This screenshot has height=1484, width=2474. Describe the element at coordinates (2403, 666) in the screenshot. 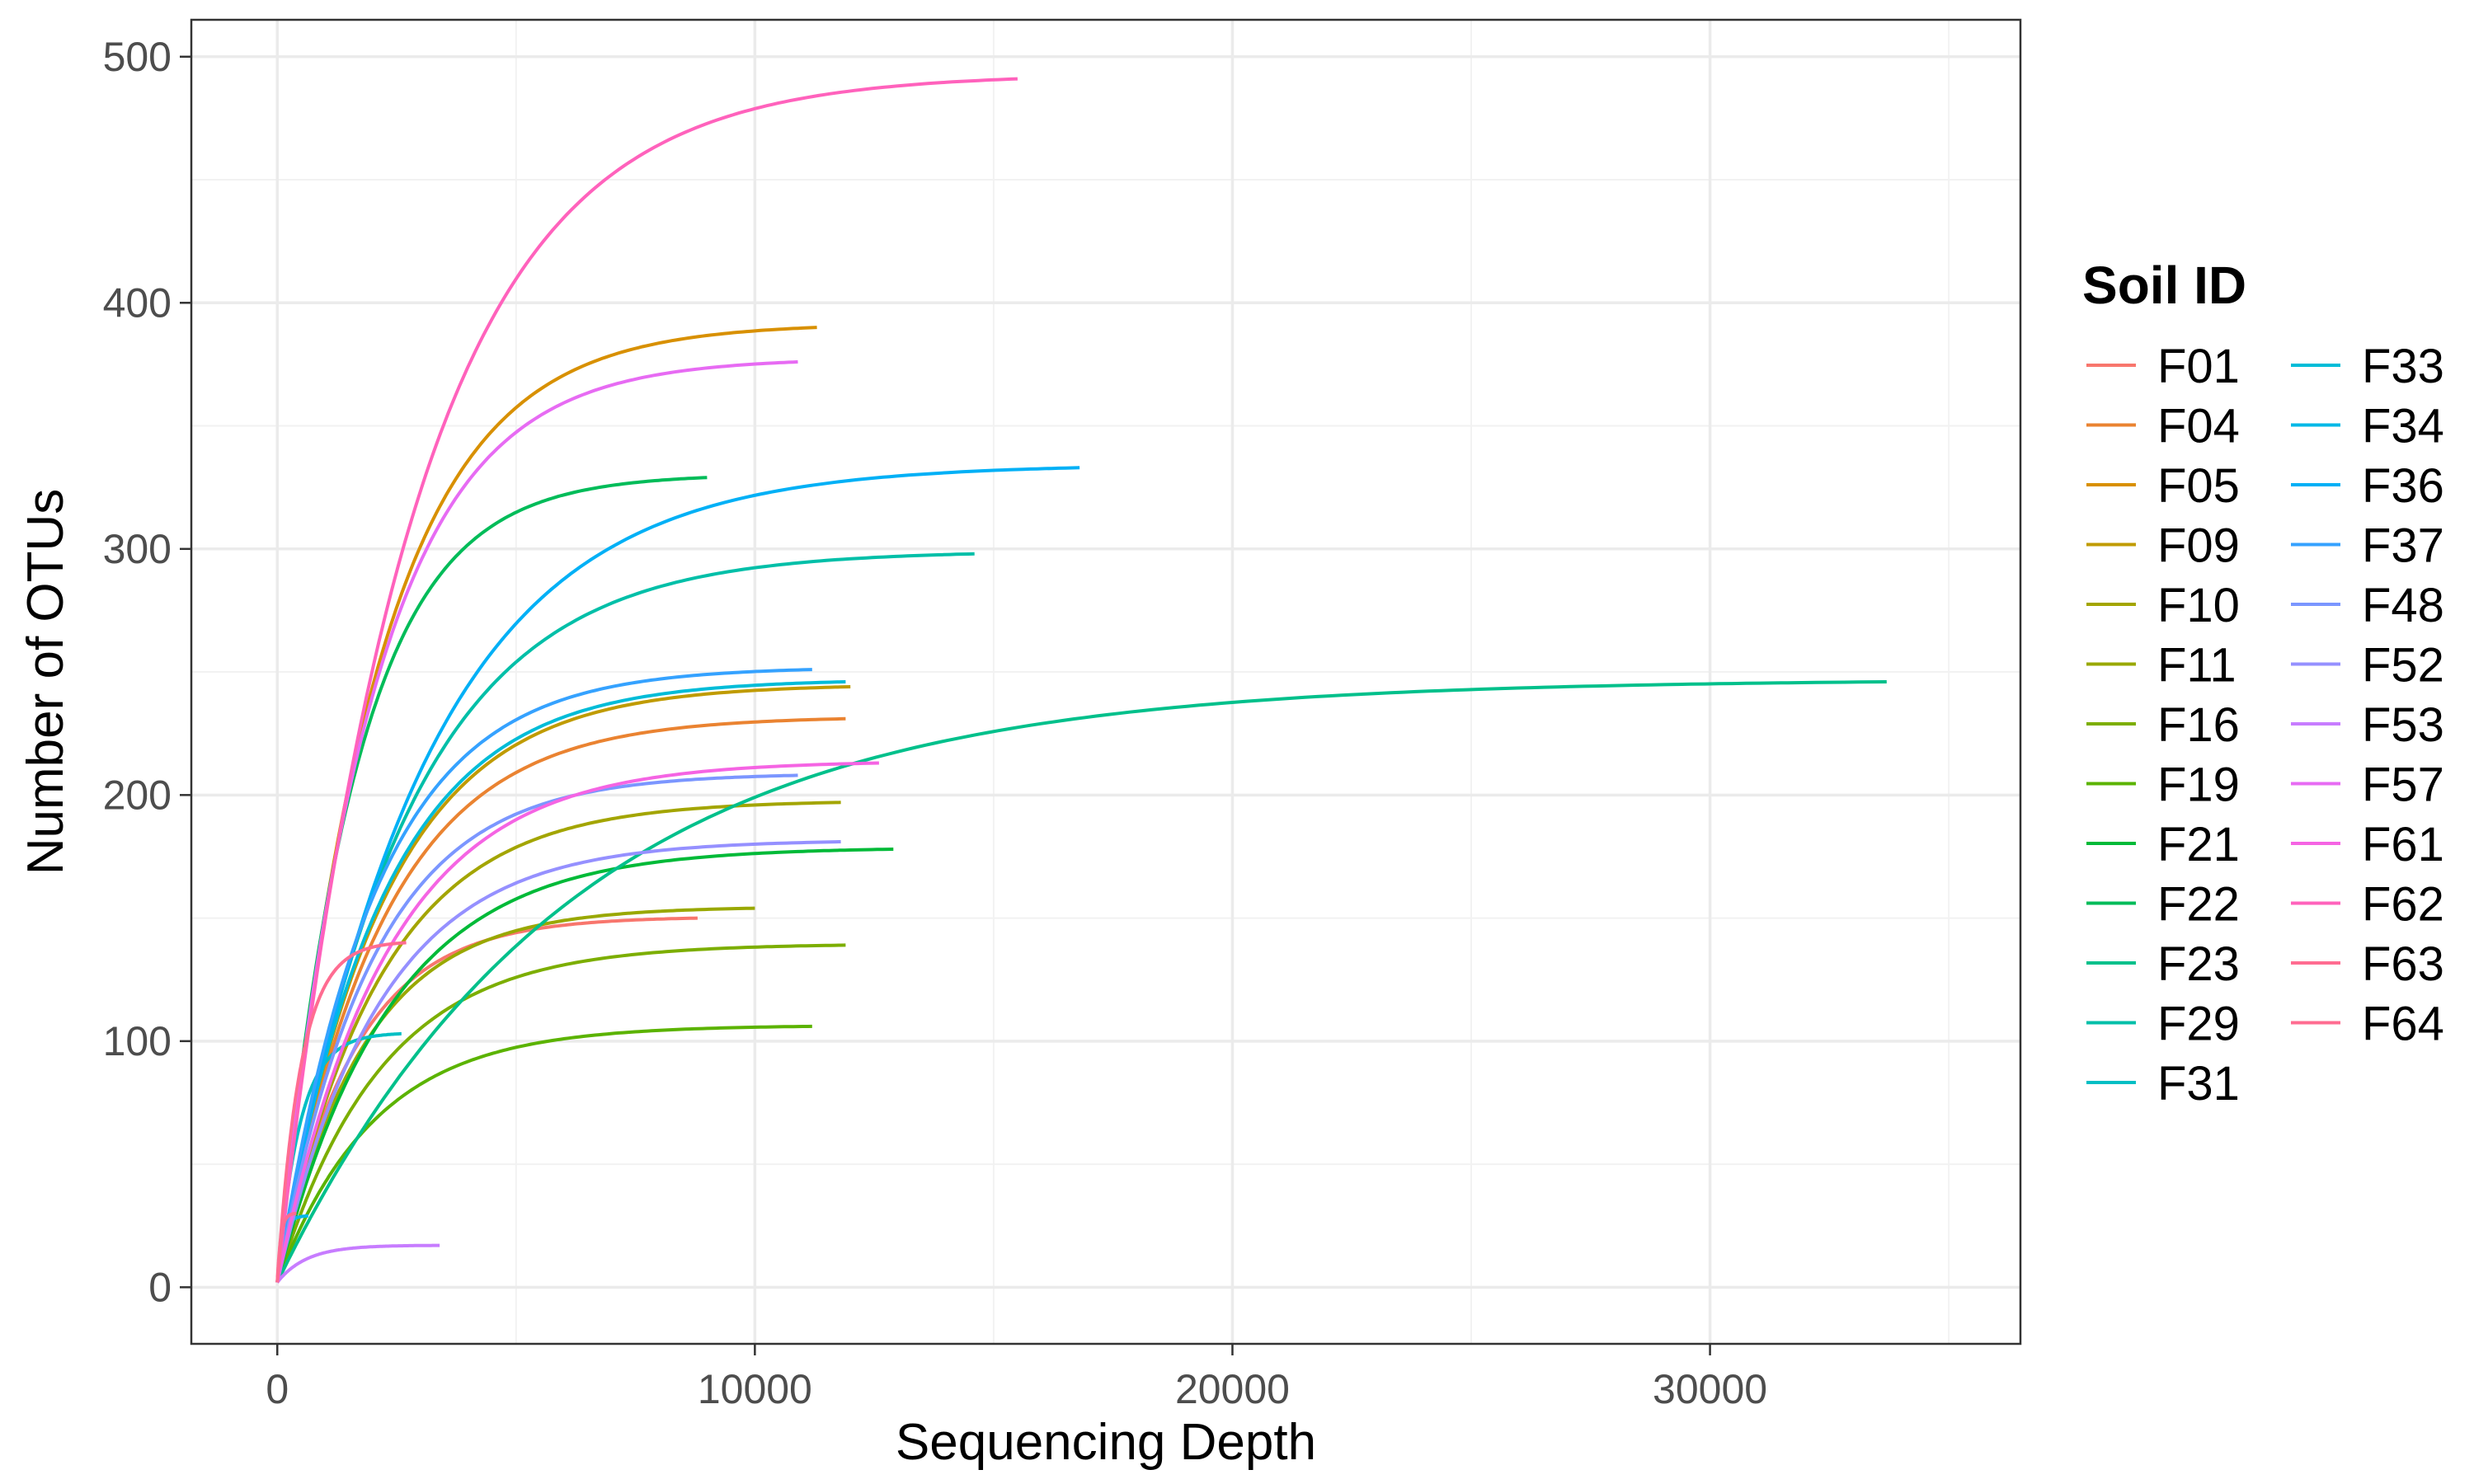

I see `legend-label: F52` at that location.